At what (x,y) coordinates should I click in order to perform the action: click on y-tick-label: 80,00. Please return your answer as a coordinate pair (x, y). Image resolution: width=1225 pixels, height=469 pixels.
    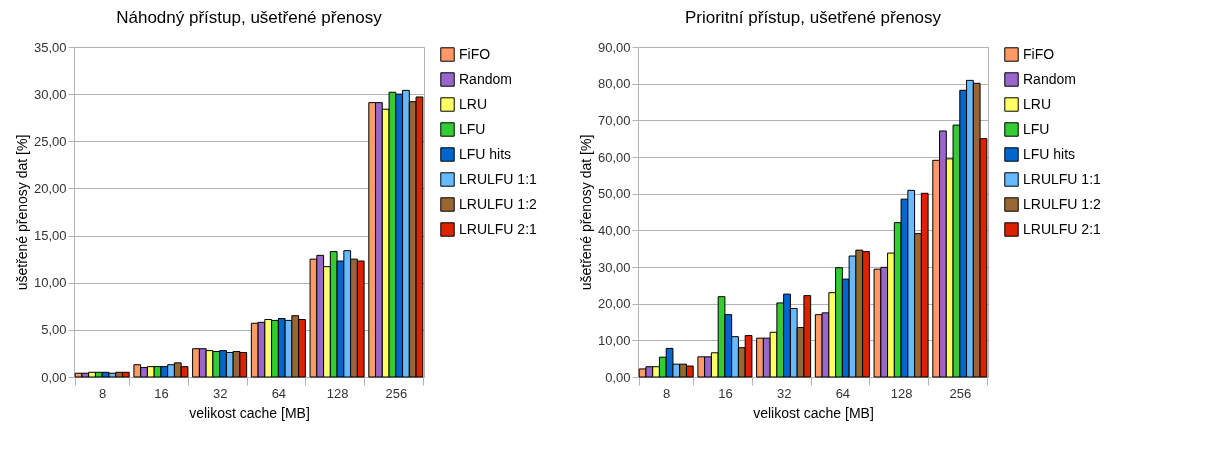
    Looking at the image, I should click on (614, 84).